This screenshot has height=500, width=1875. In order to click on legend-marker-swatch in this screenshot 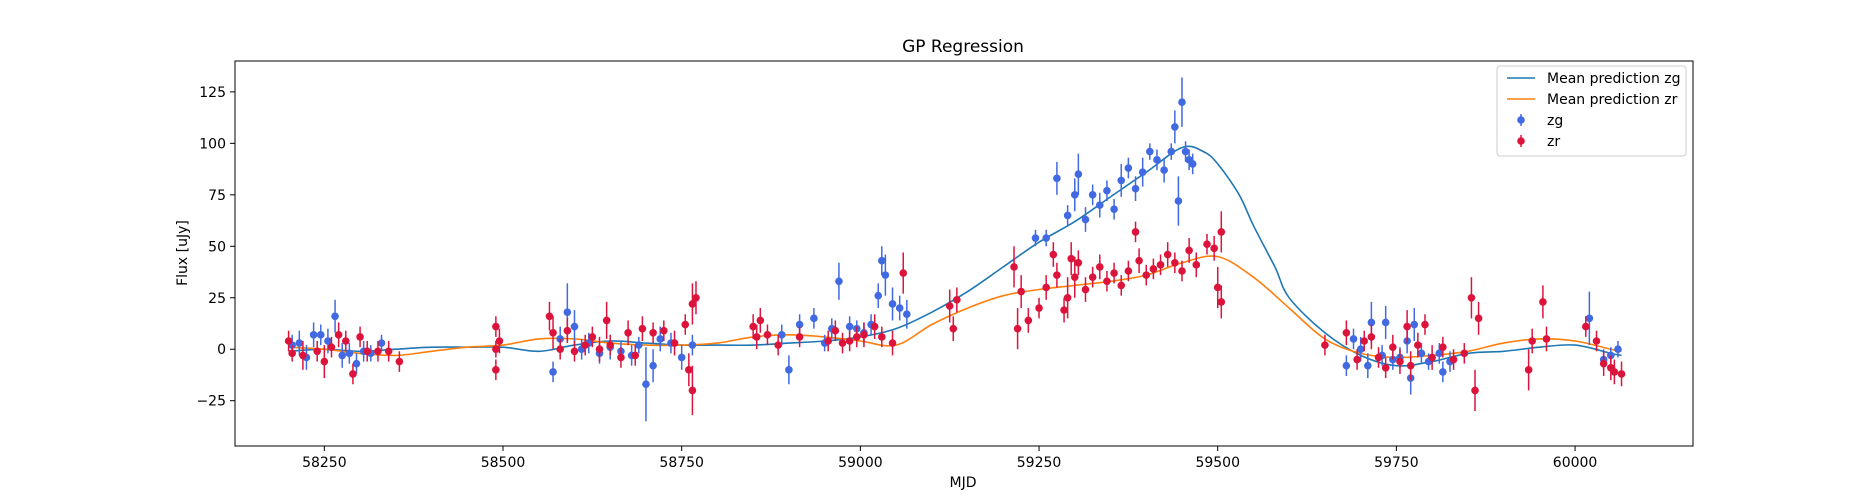, I will do `click(1521, 141)`.